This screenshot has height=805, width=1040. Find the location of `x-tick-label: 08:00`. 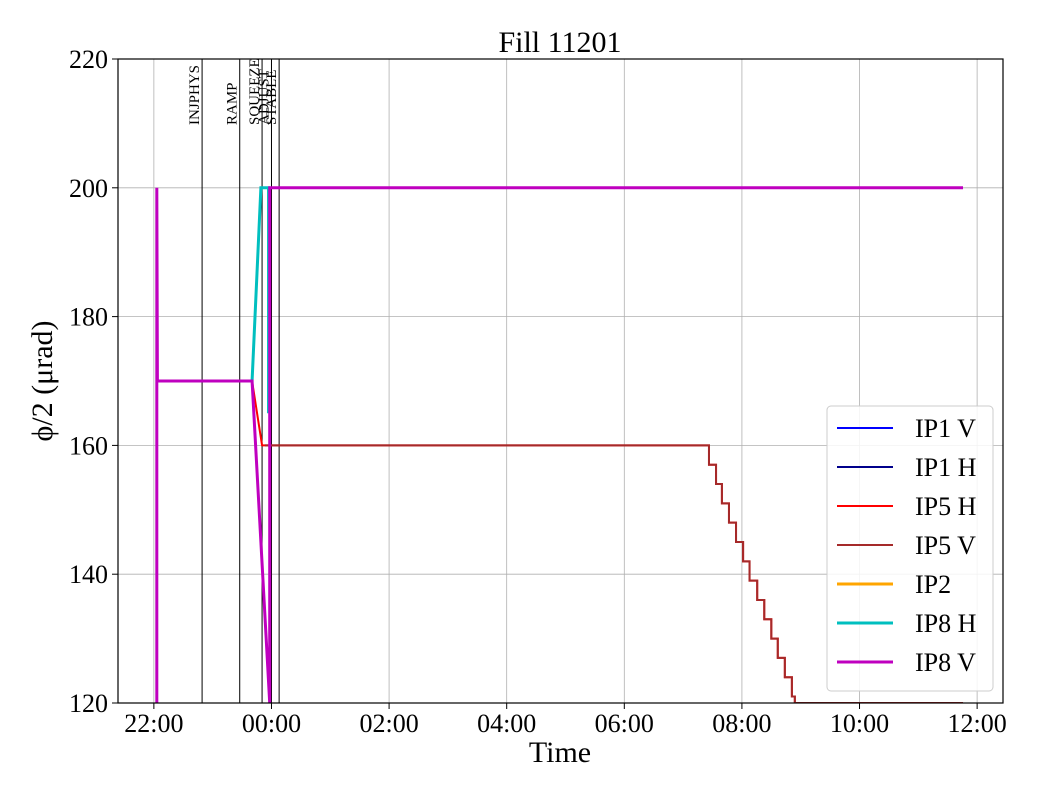

x-tick-label: 08:00 is located at coordinates (741, 723).